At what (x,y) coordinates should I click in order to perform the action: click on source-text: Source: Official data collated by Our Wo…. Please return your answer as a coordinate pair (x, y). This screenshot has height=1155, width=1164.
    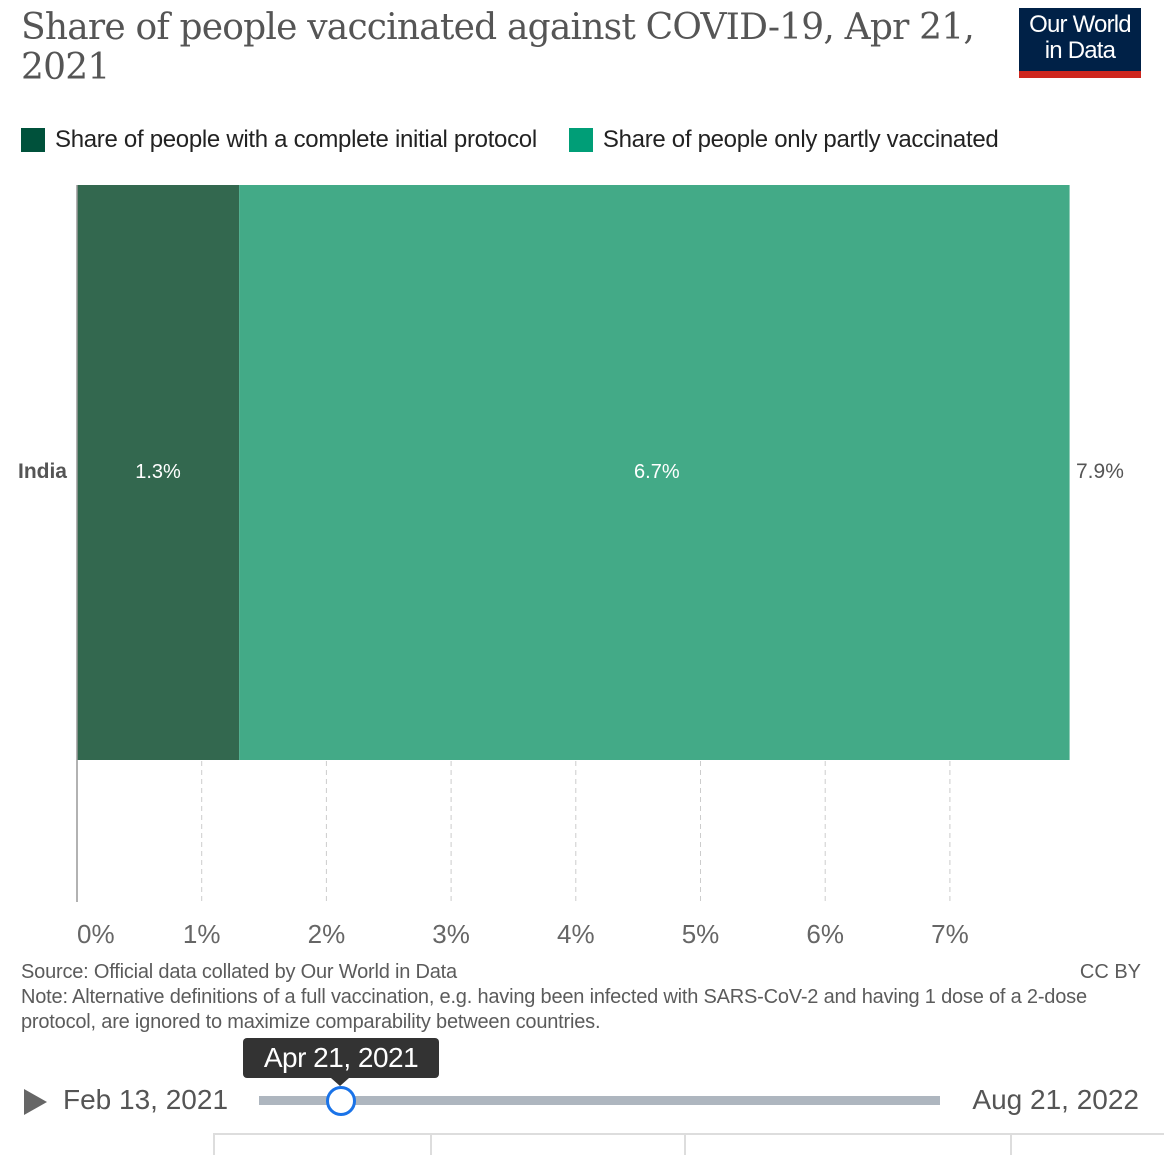
    Looking at the image, I should click on (239, 972).